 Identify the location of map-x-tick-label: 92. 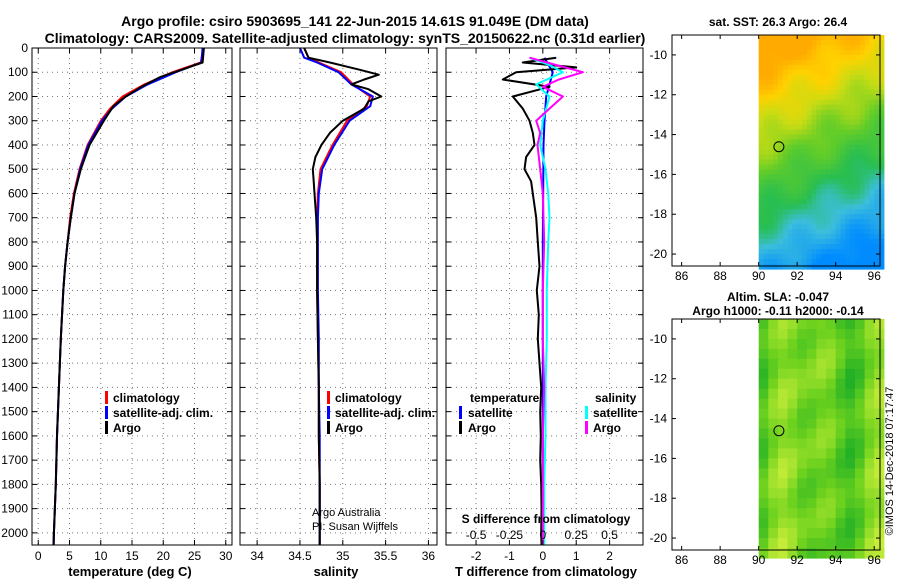
(798, 276).